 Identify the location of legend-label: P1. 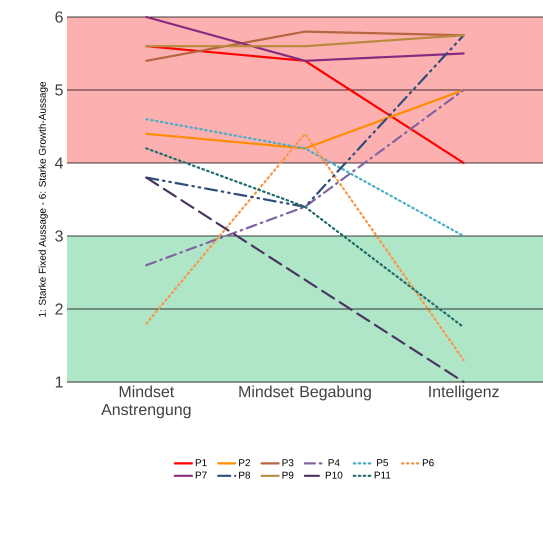
(201, 462).